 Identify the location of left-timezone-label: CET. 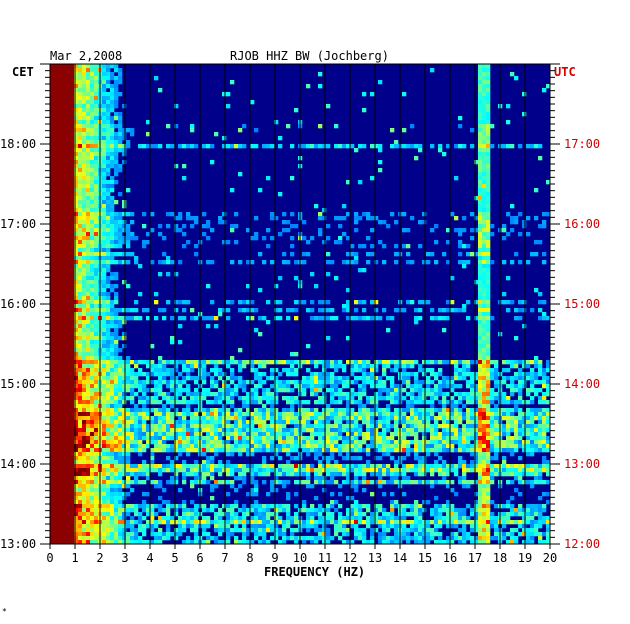
(23, 72).